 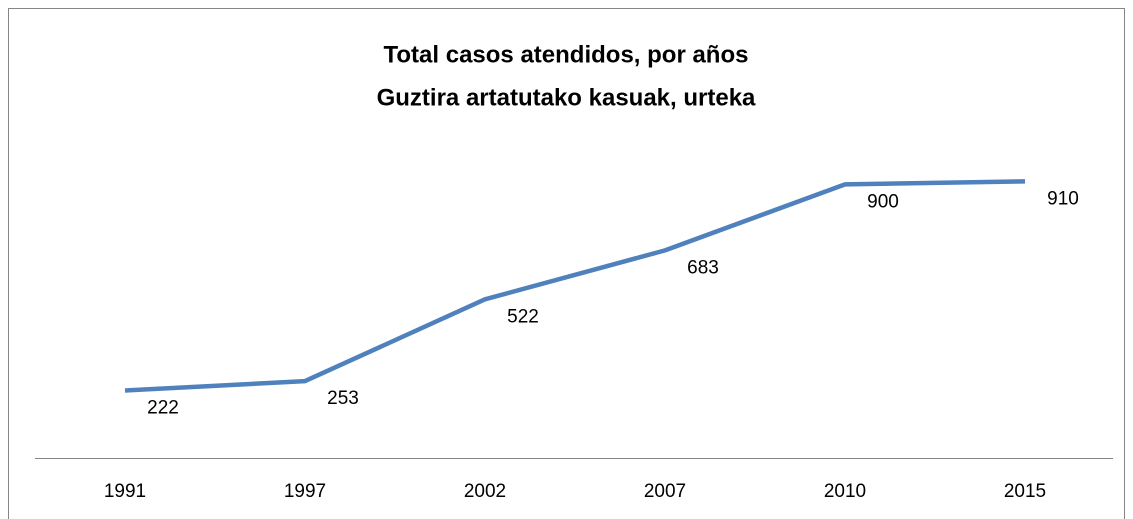 What do you see at coordinates (883, 201) in the screenshot?
I see `data-label: 900` at bounding box center [883, 201].